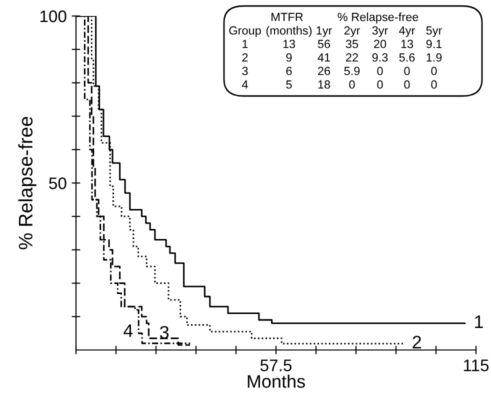 The width and height of the screenshot is (491, 410). I want to click on x-tick-label: 115, so click(476, 366).